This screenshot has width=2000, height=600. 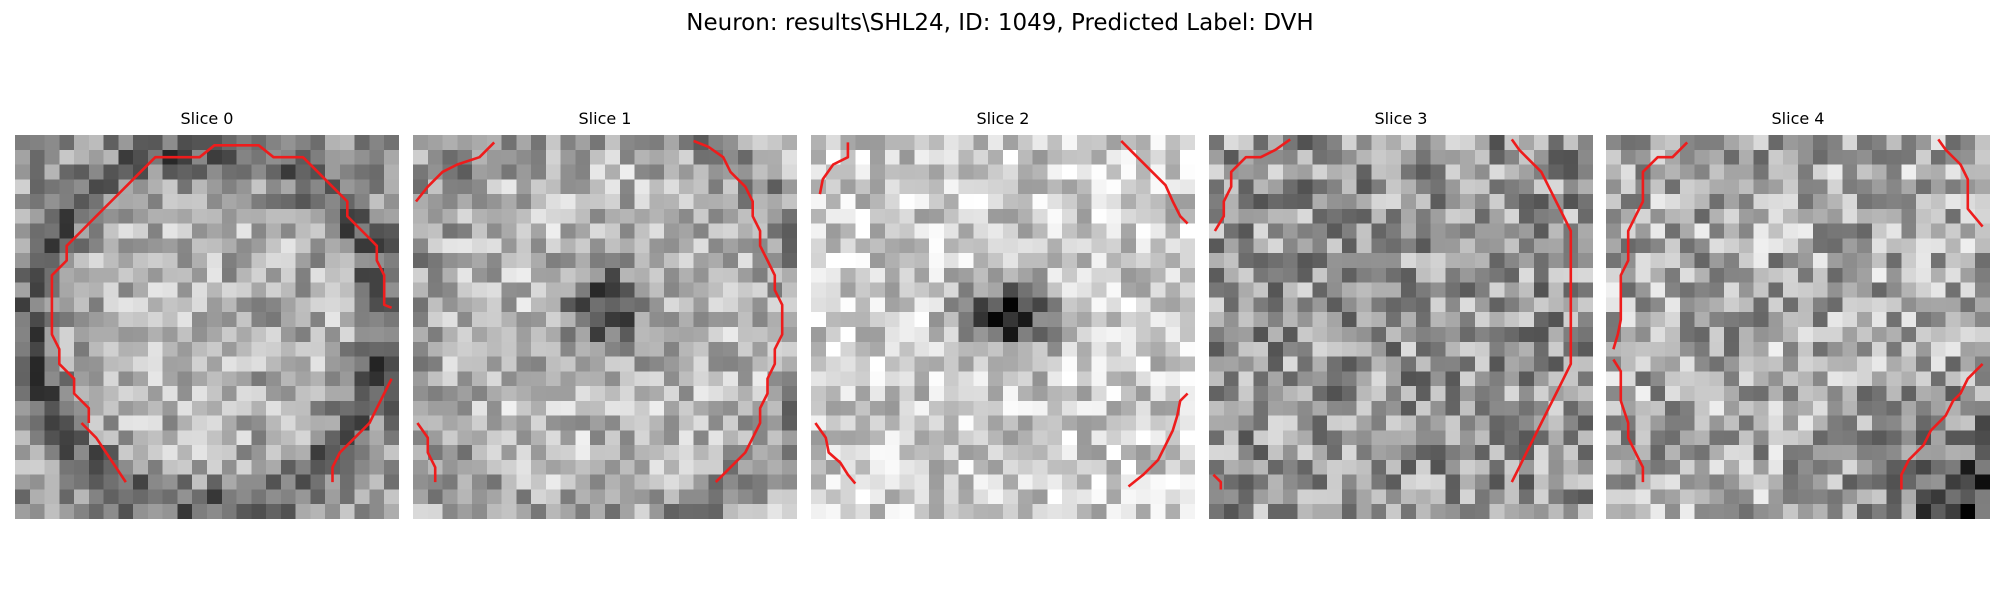 I want to click on slice-title-3: Slice 3, so click(x=1401, y=118).